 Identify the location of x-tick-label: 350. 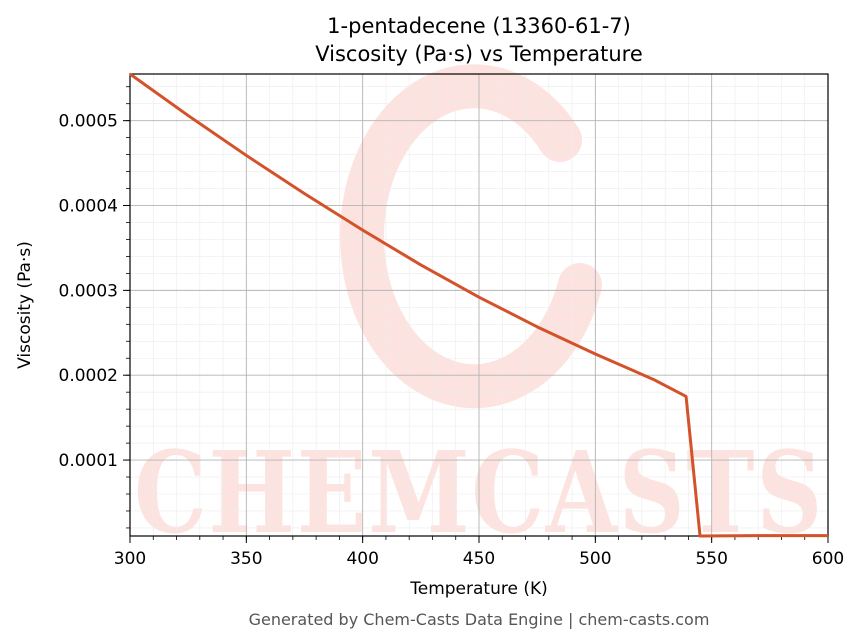
(246, 559).